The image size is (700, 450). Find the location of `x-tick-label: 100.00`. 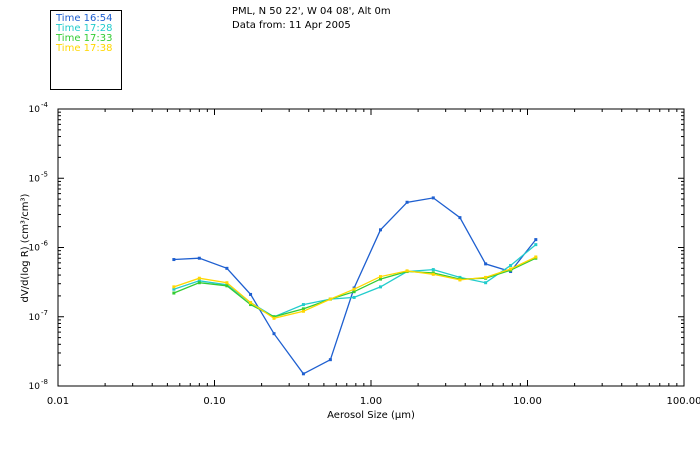

x-tick-label: 100.00 is located at coordinates (683, 401).